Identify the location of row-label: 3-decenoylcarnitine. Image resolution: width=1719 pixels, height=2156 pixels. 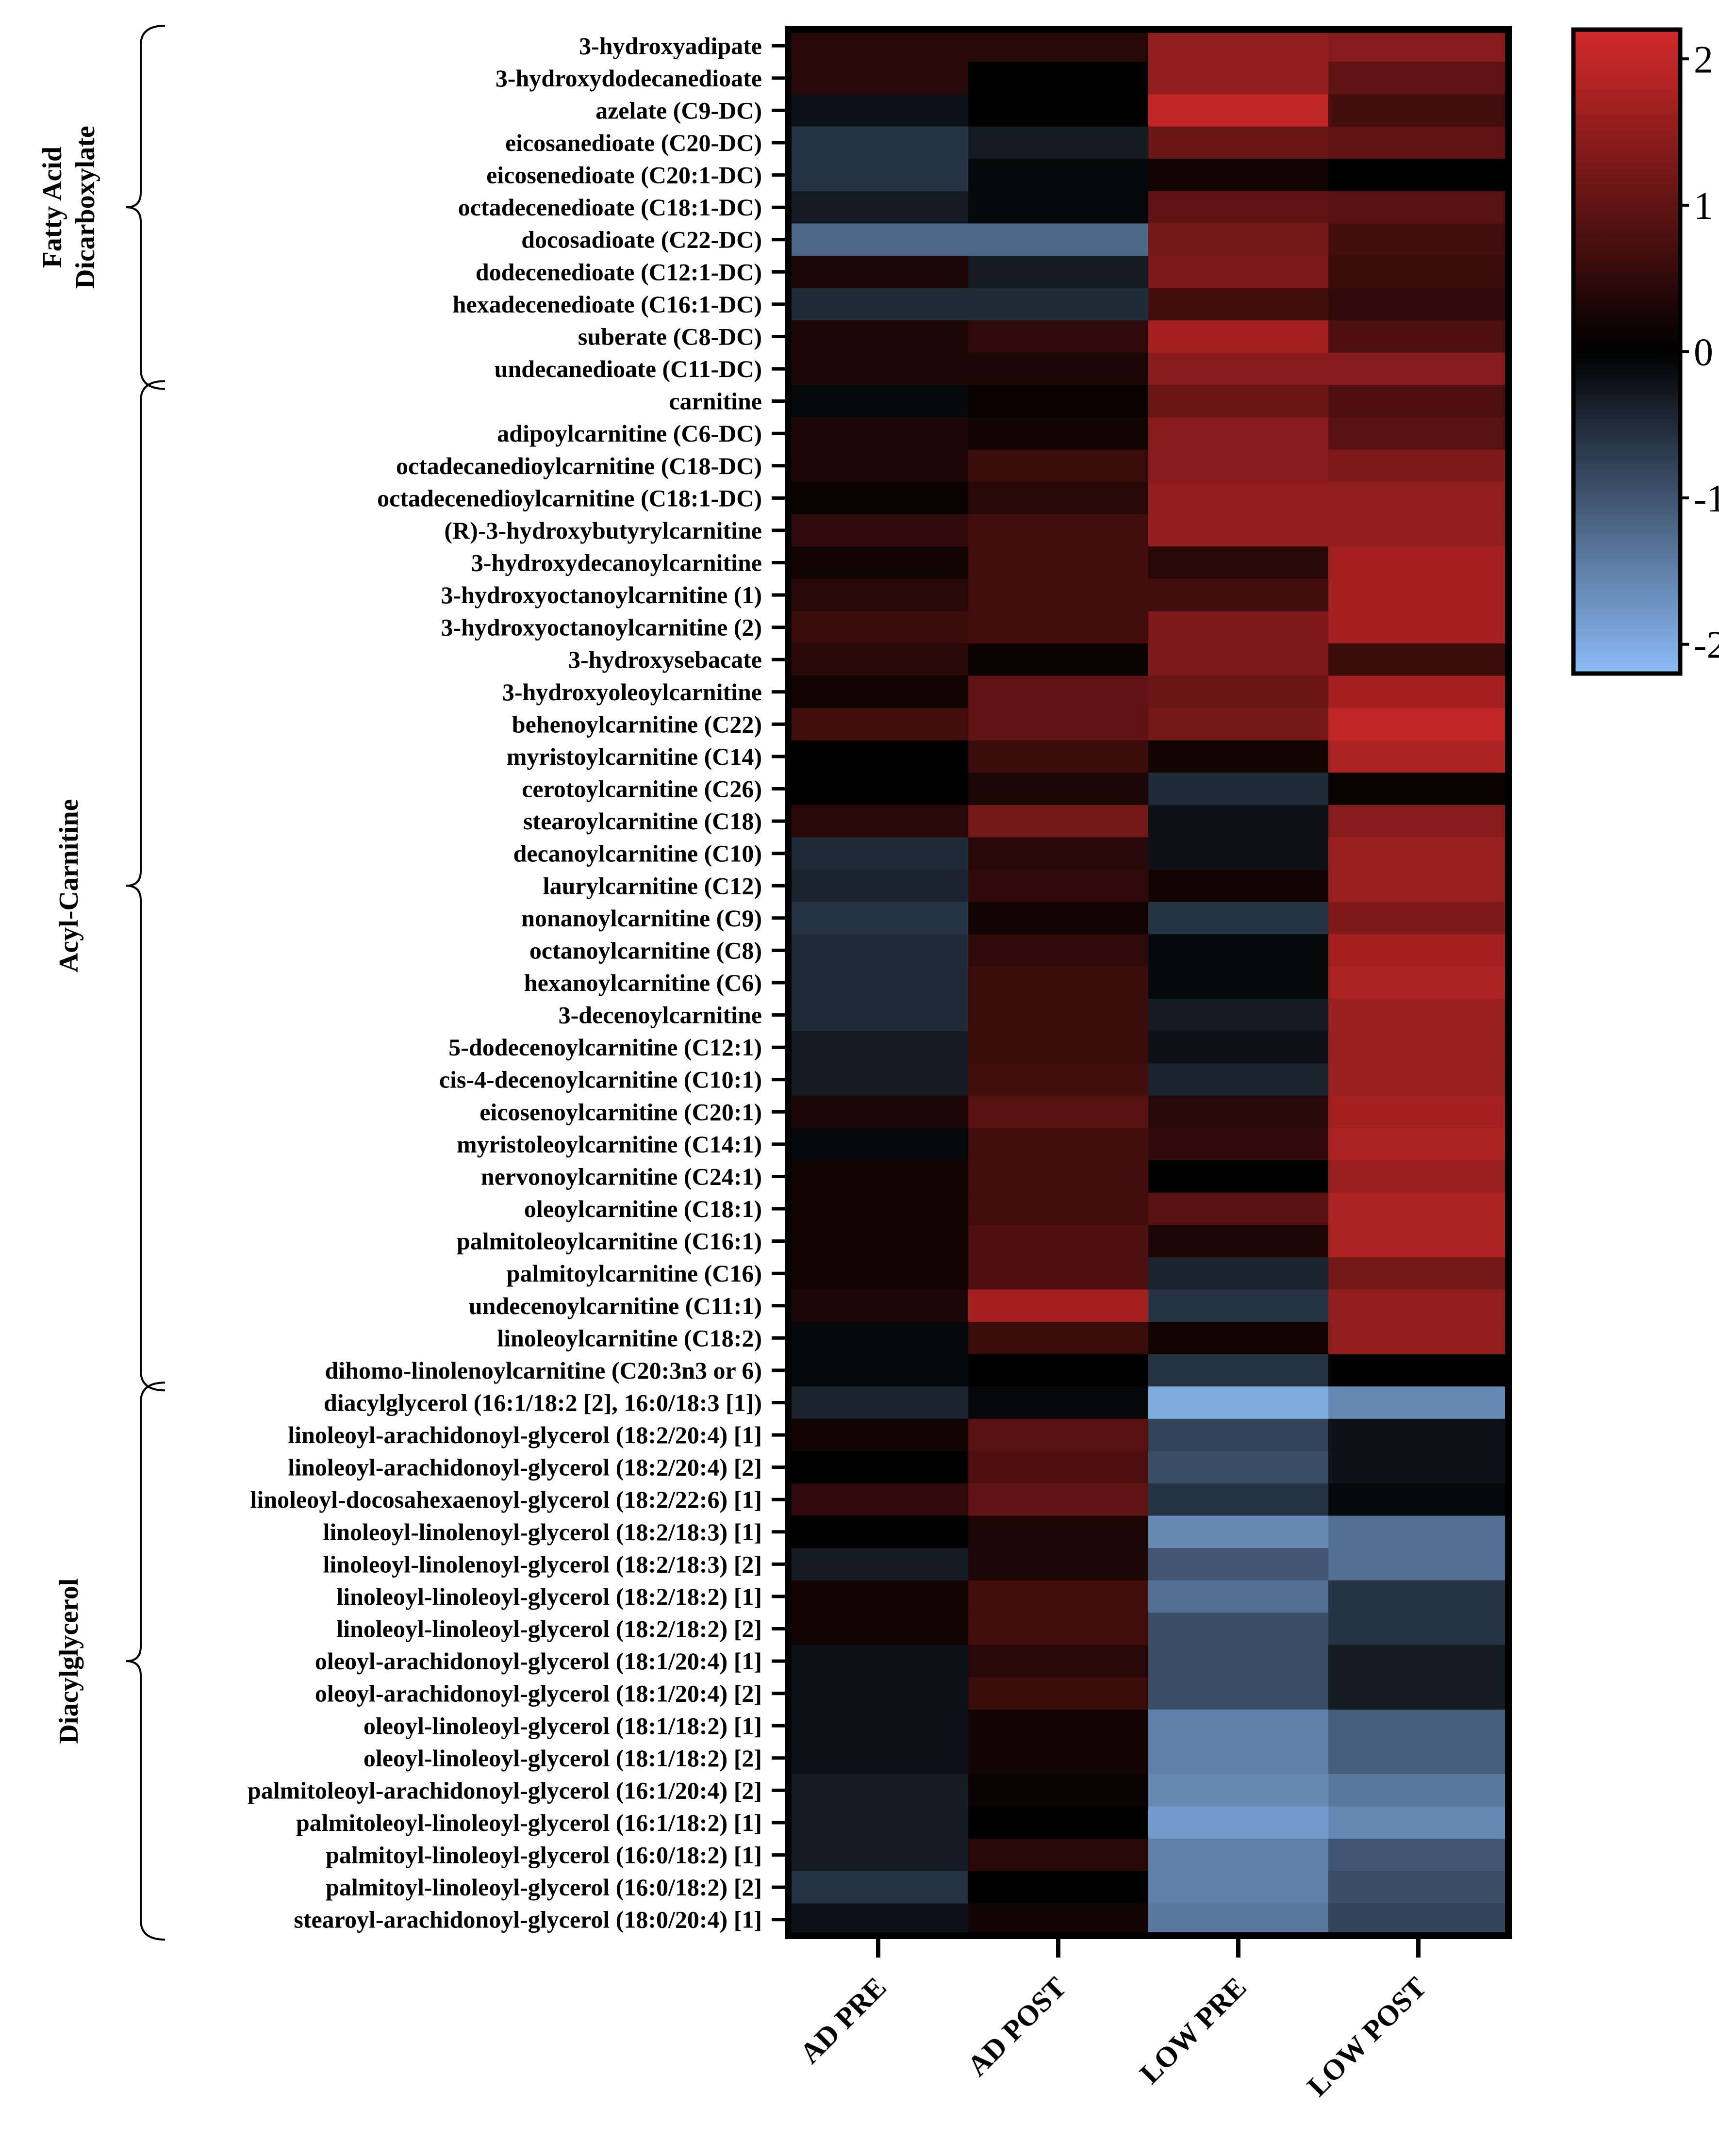
(660, 1015).